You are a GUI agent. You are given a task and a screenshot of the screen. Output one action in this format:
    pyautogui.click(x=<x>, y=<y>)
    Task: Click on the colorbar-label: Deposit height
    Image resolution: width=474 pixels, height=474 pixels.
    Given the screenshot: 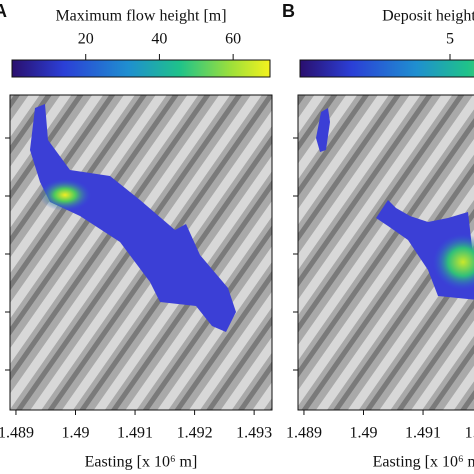 What is the action you would take?
    pyautogui.click(x=428, y=16)
    